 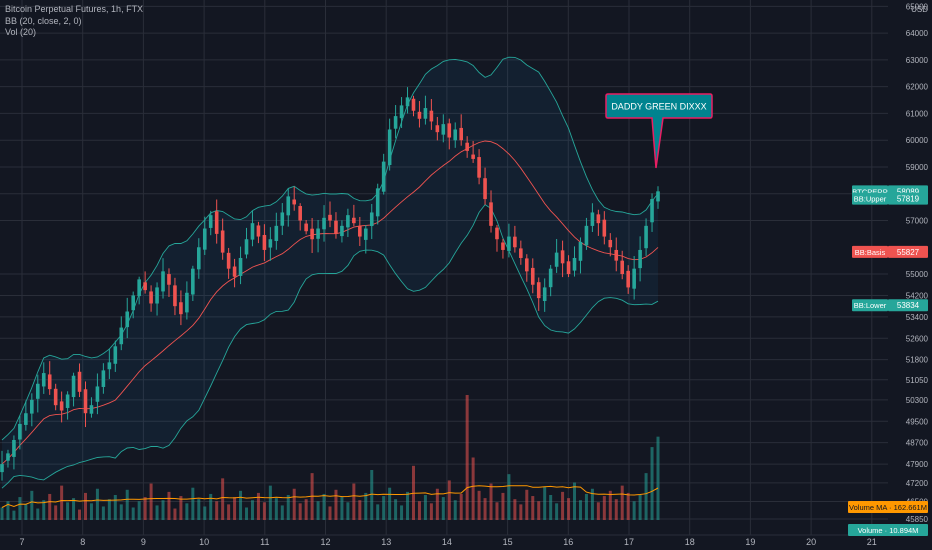 I want to click on y-tick-label: 64000, so click(x=917, y=33).